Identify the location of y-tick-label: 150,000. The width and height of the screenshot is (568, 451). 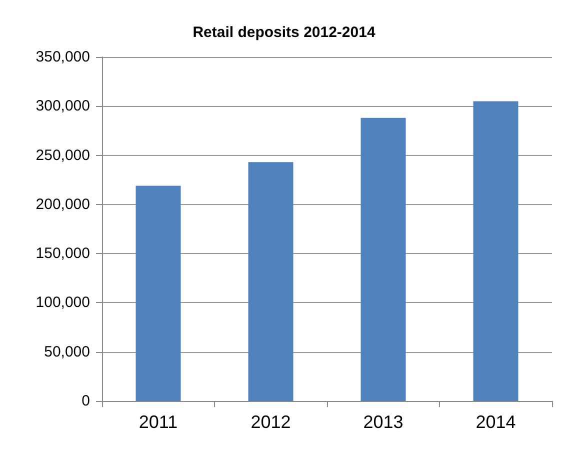
(63, 253).